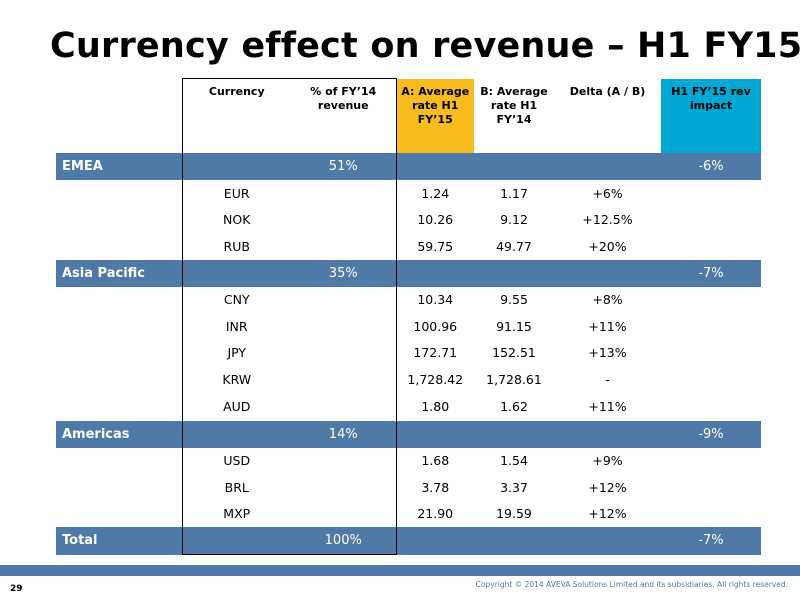 The height and width of the screenshot is (600, 800). Describe the element at coordinates (236, 352) in the screenshot. I see `currency-code: JPY` at that location.